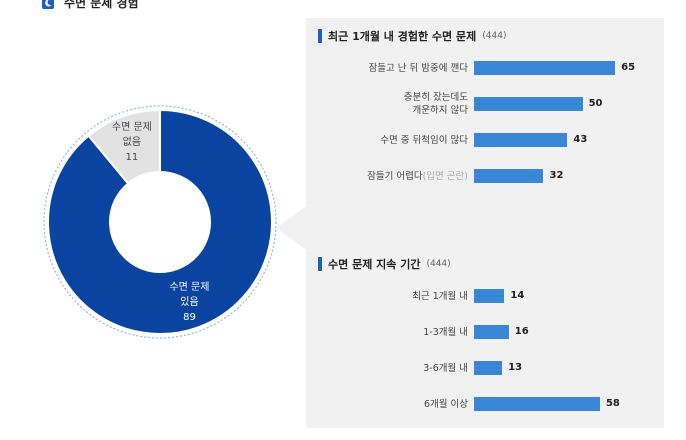  What do you see at coordinates (189, 287) in the screenshot?
I see `donut-label-1: 수면 문제` at bounding box center [189, 287].